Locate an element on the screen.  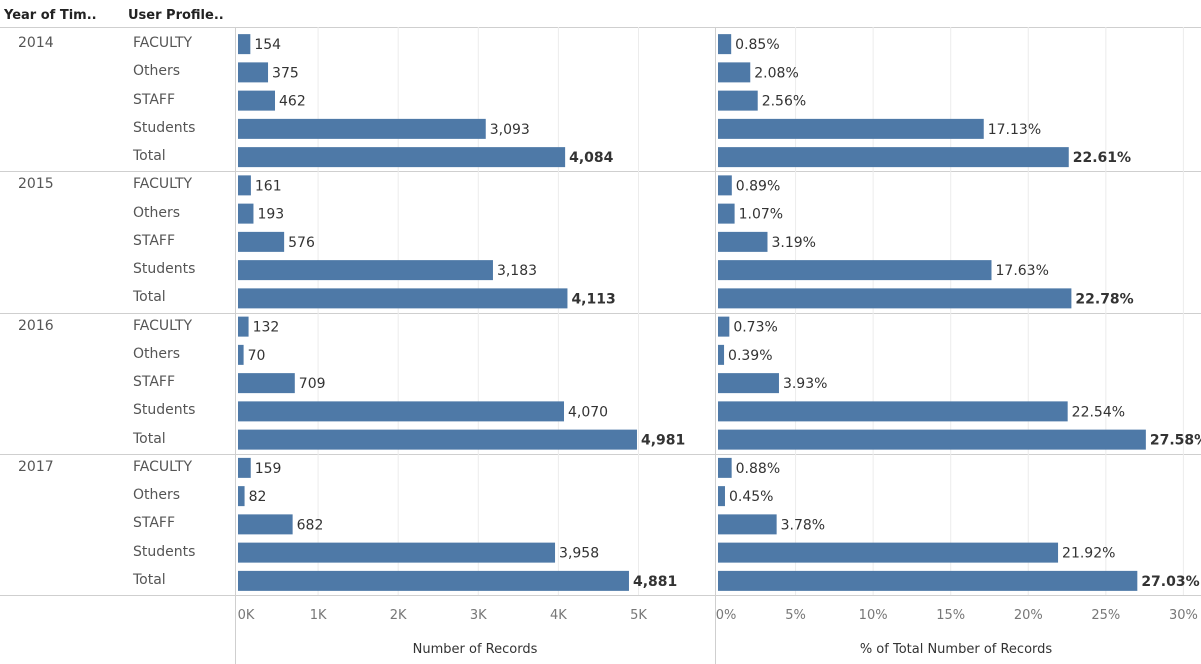
bar-value-label: 4,881 is located at coordinates (655, 582).